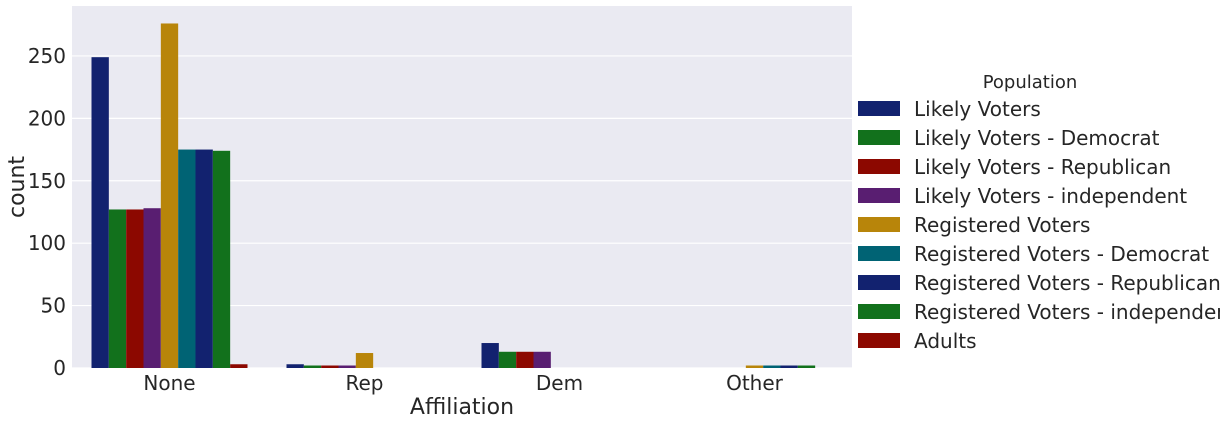 This screenshot has height=424, width=1220. What do you see at coordinates (463, 383) in the screenshot?
I see `x-tick-labels: None Rep Dem Other` at bounding box center [463, 383].